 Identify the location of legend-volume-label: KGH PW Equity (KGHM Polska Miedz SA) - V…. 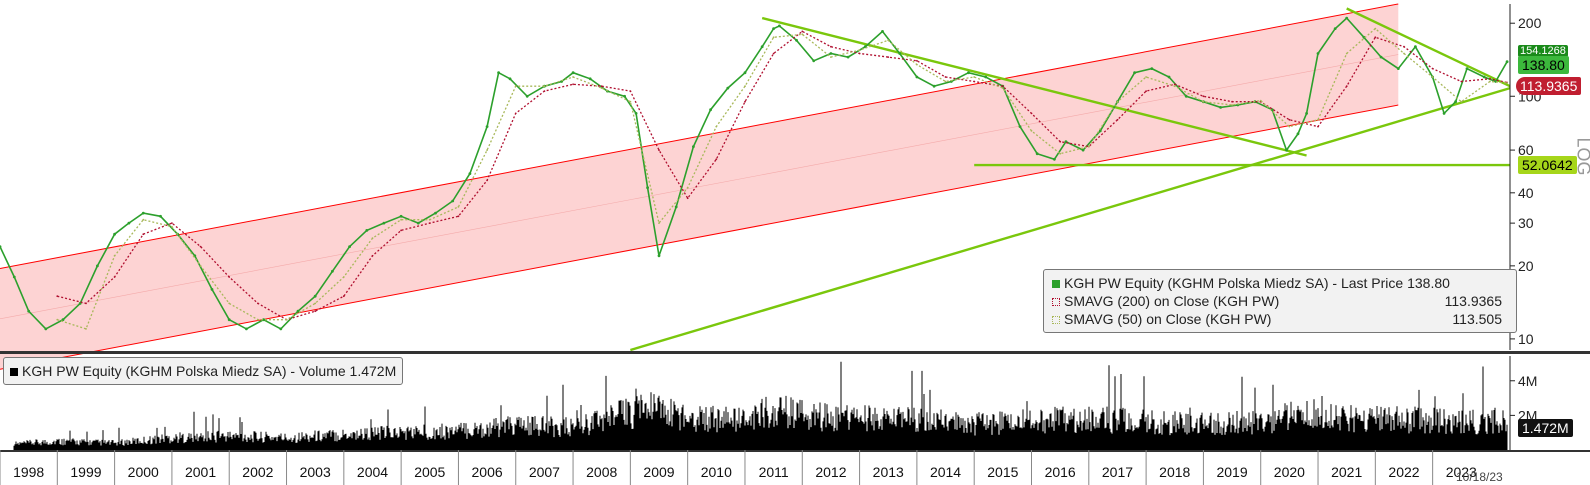
(209, 371).